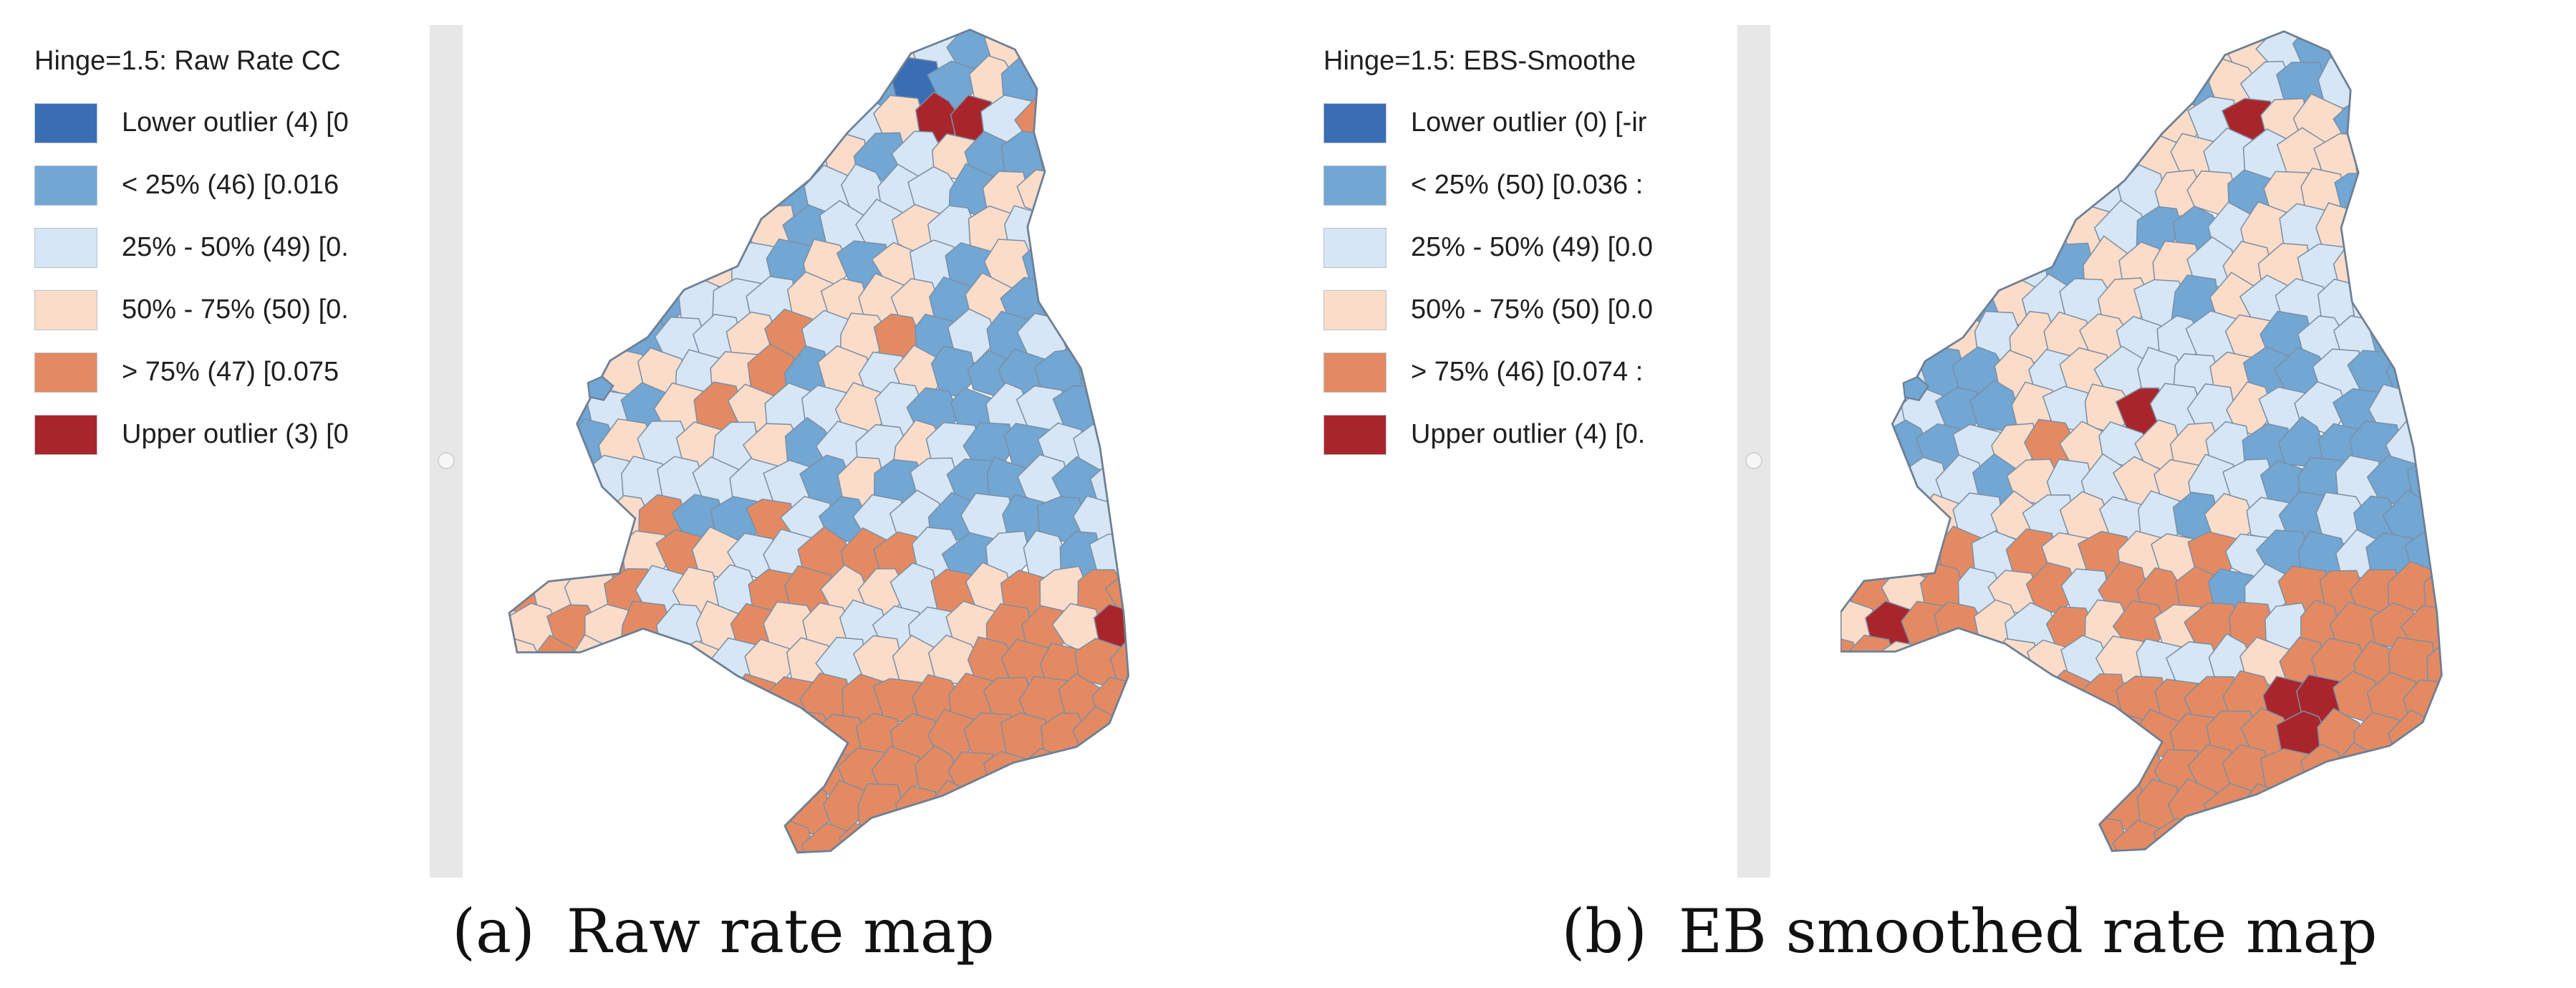 The width and height of the screenshot is (2576, 988). What do you see at coordinates (1534, 123) in the screenshot?
I see `legend-item-lower-outlier: Lower outlier (0) [-ir` at bounding box center [1534, 123].